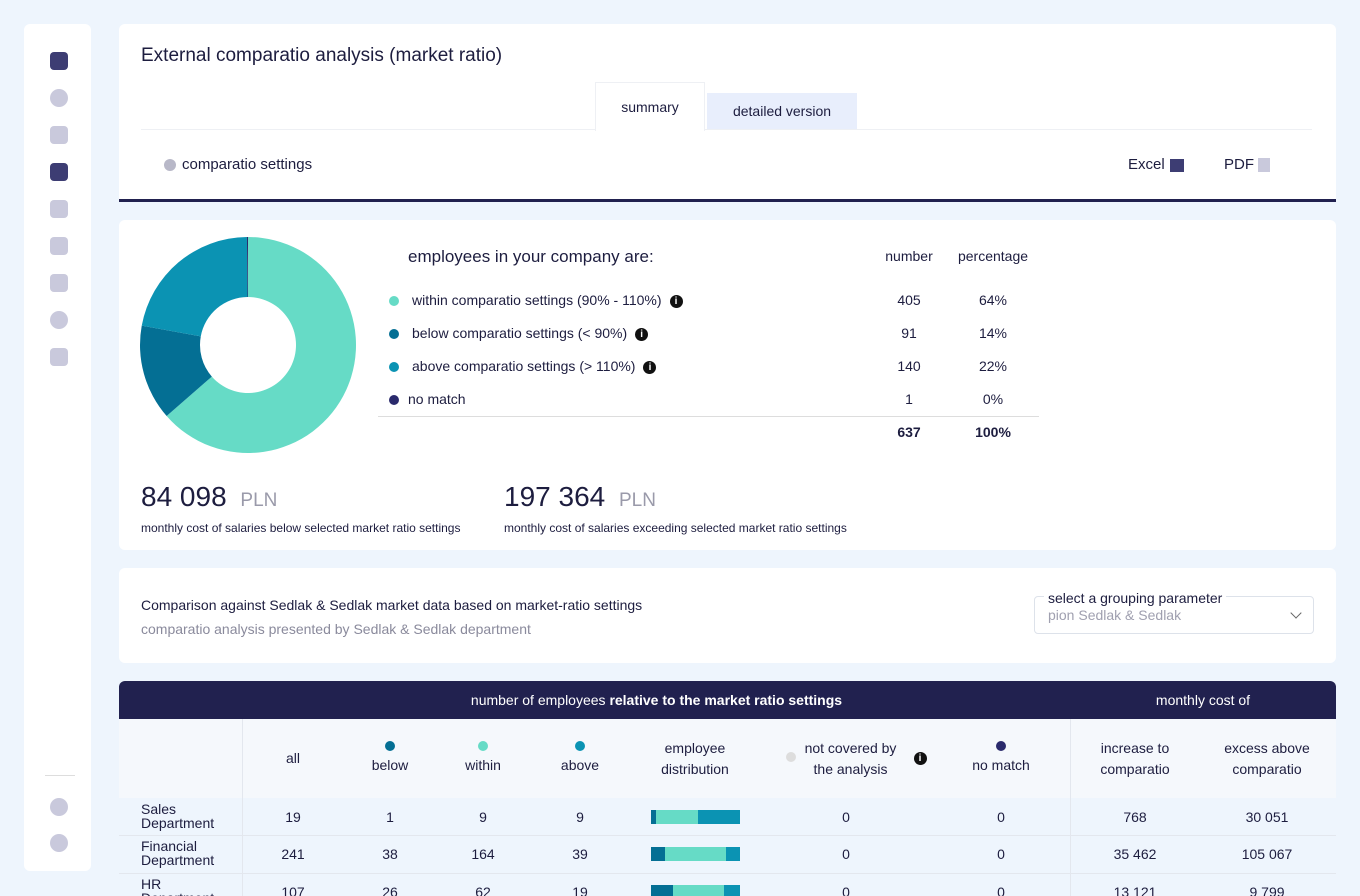 Image resolution: width=1360 pixels, height=896 pixels. What do you see at coordinates (520, 333) in the screenshot?
I see `label-text: below comparatio settings (< 90%)` at bounding box center [520, 333].